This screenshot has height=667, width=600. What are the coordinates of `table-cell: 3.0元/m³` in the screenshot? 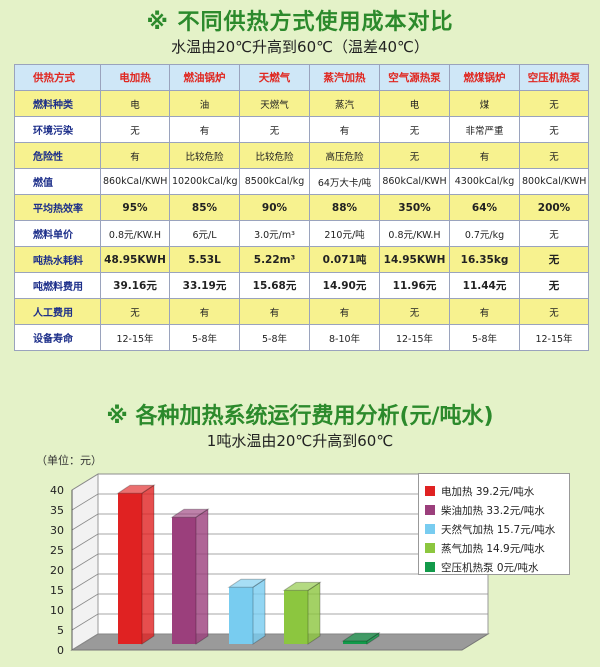 It's located at (274, 233).